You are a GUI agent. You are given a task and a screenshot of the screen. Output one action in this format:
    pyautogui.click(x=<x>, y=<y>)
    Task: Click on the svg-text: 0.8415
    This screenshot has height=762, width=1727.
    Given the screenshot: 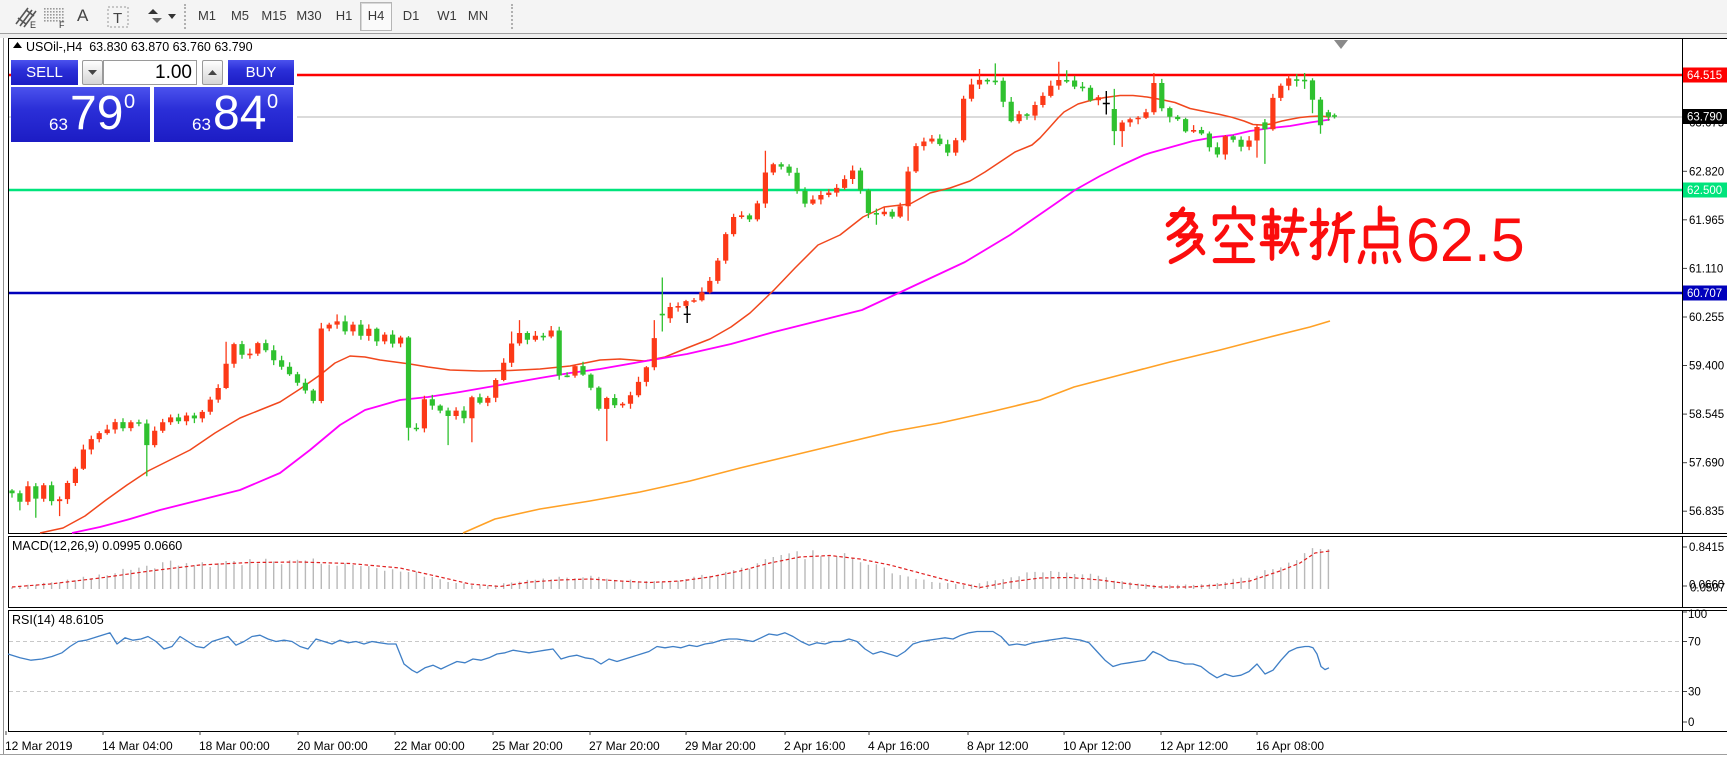 What is the action you would take?
    pyautogui.click(x=1706, y=548)
    